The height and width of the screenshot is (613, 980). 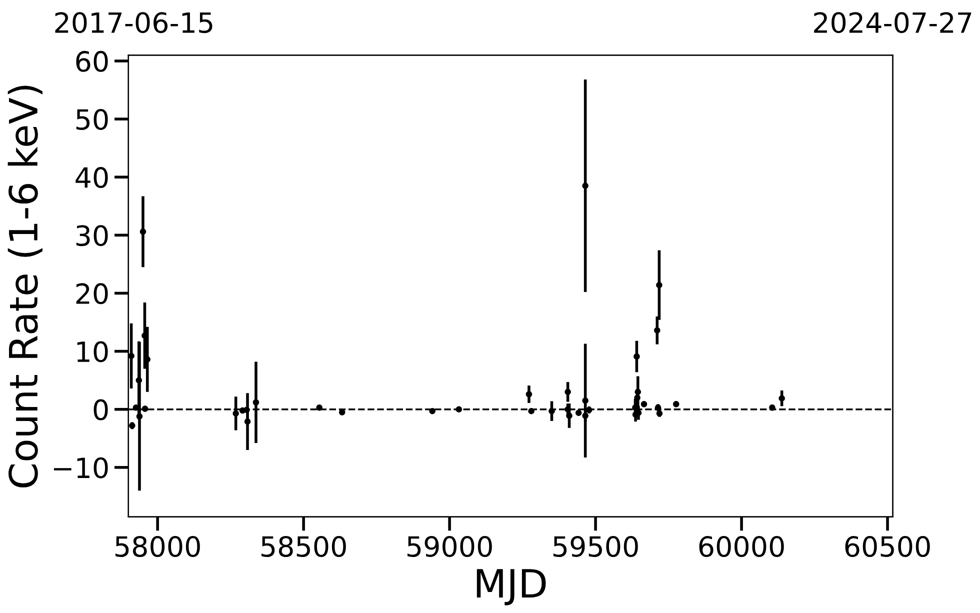 What do you see at coordinates (158, 547) in the screenshot?
I see `x-tick-label: 58000` at bounding box center [158, 547].